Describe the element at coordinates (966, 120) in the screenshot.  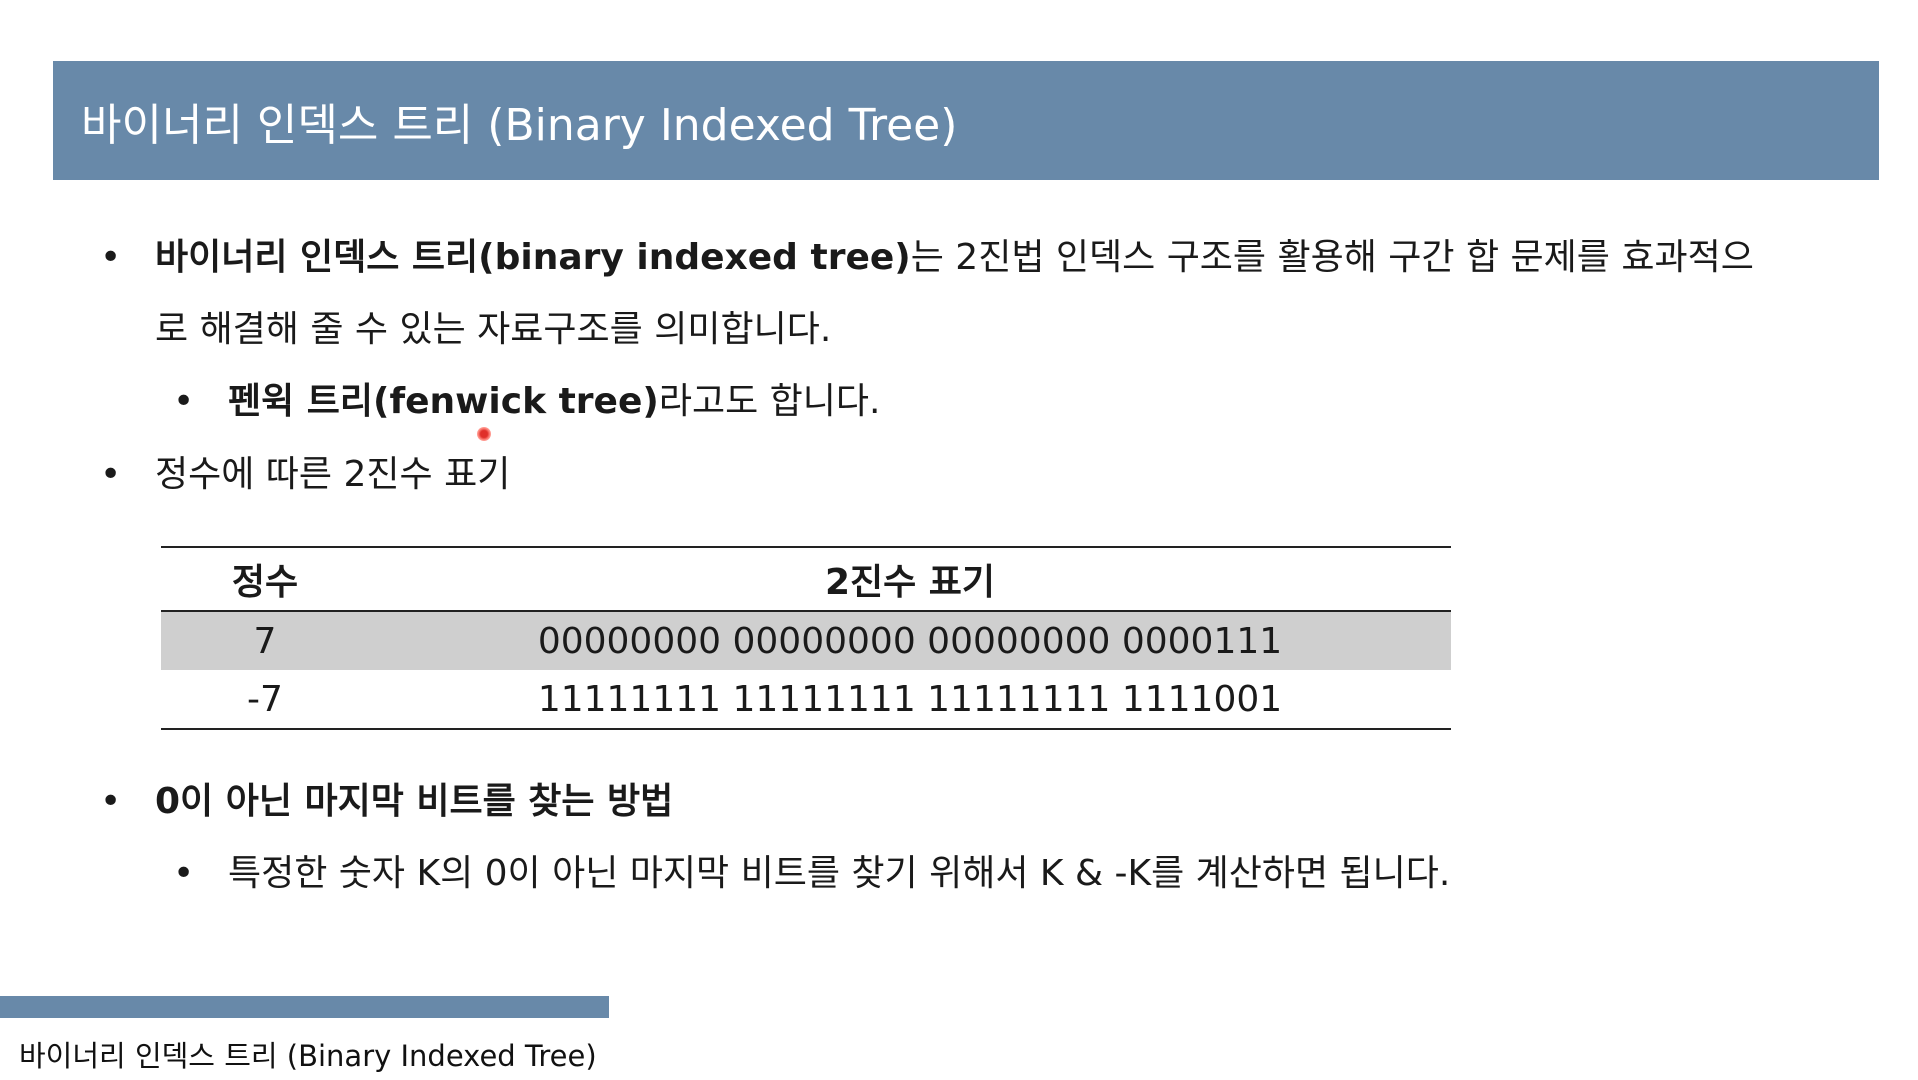
I see `title-bar: 바이너리 인덱스 트리 (Binary Indexed Tree)` at that location.